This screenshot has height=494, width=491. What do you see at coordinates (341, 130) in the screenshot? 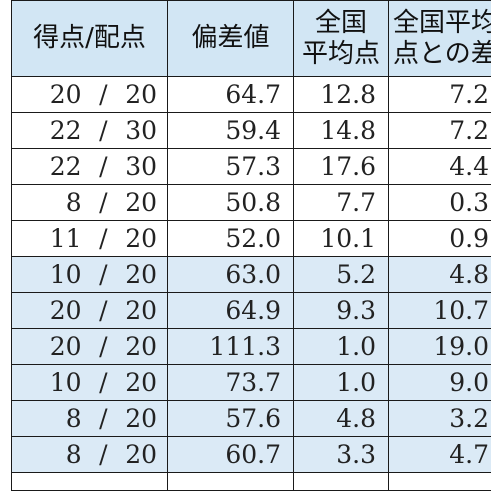
I see `national-average-cell: 14.8` at bounding box center [341, 130].